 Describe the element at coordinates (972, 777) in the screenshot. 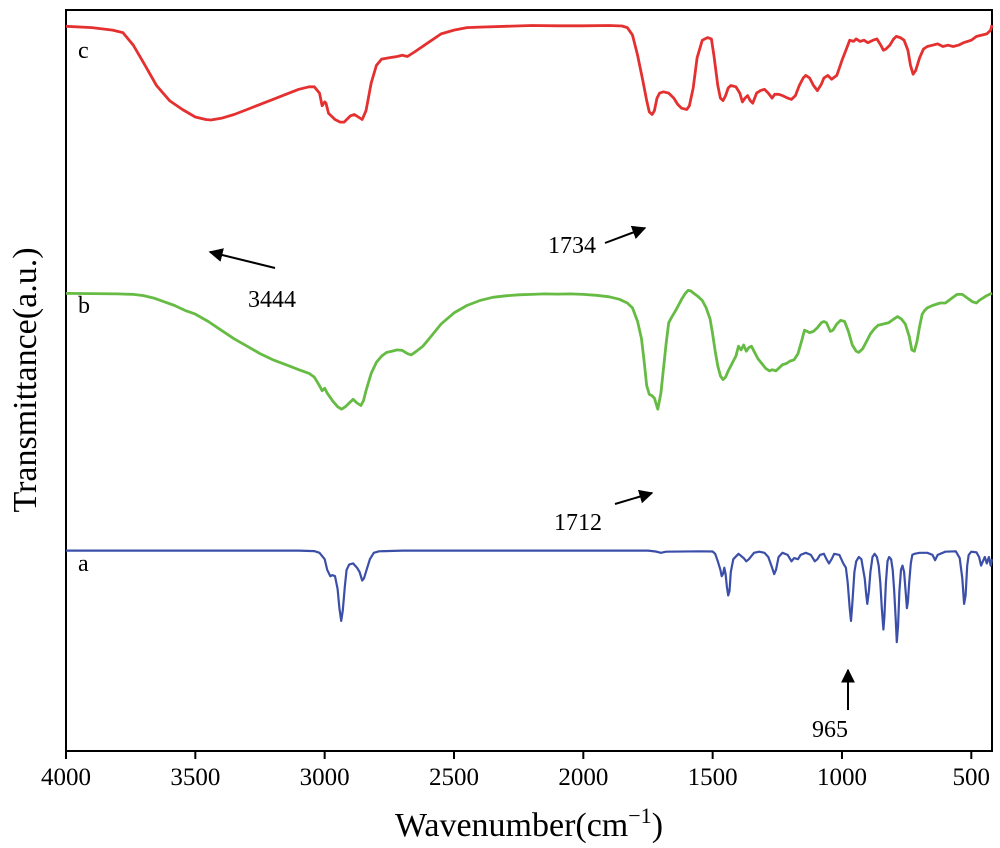

I see `x-tick-label: 500` at that location.